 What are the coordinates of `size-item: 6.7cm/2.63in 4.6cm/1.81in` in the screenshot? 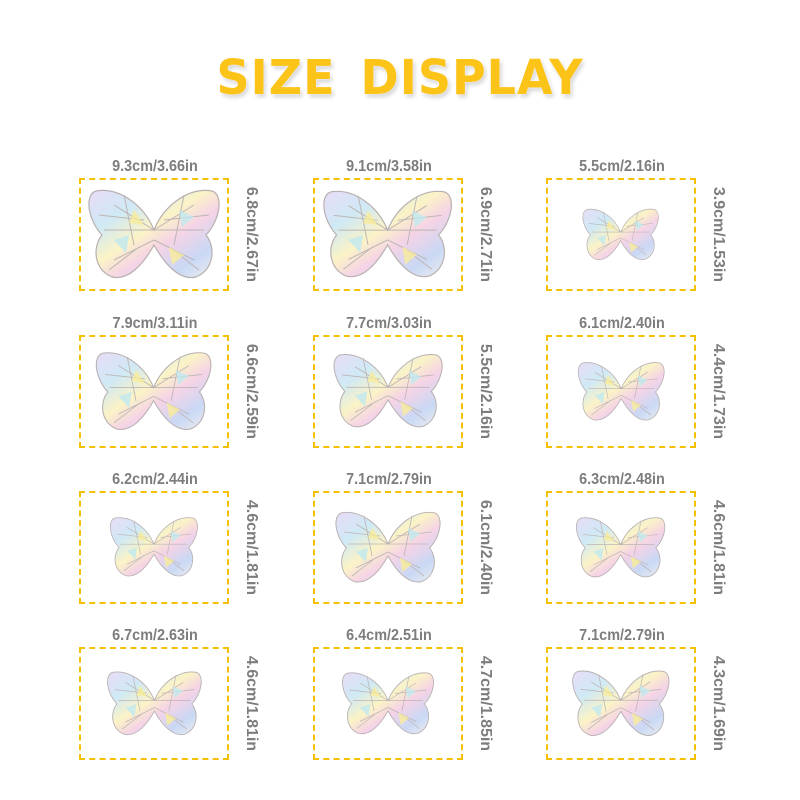 It's located at (179, 703).